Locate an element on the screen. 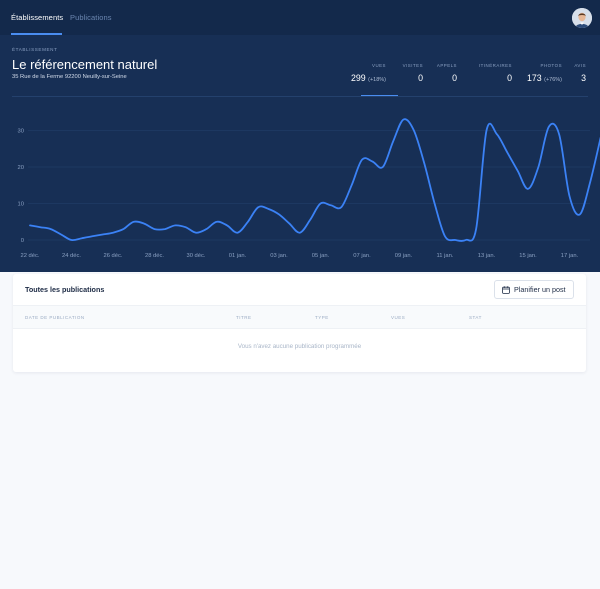 The image size is (600, 589). x-tick-label: 13 jan. is located at coordinates (487, 256).